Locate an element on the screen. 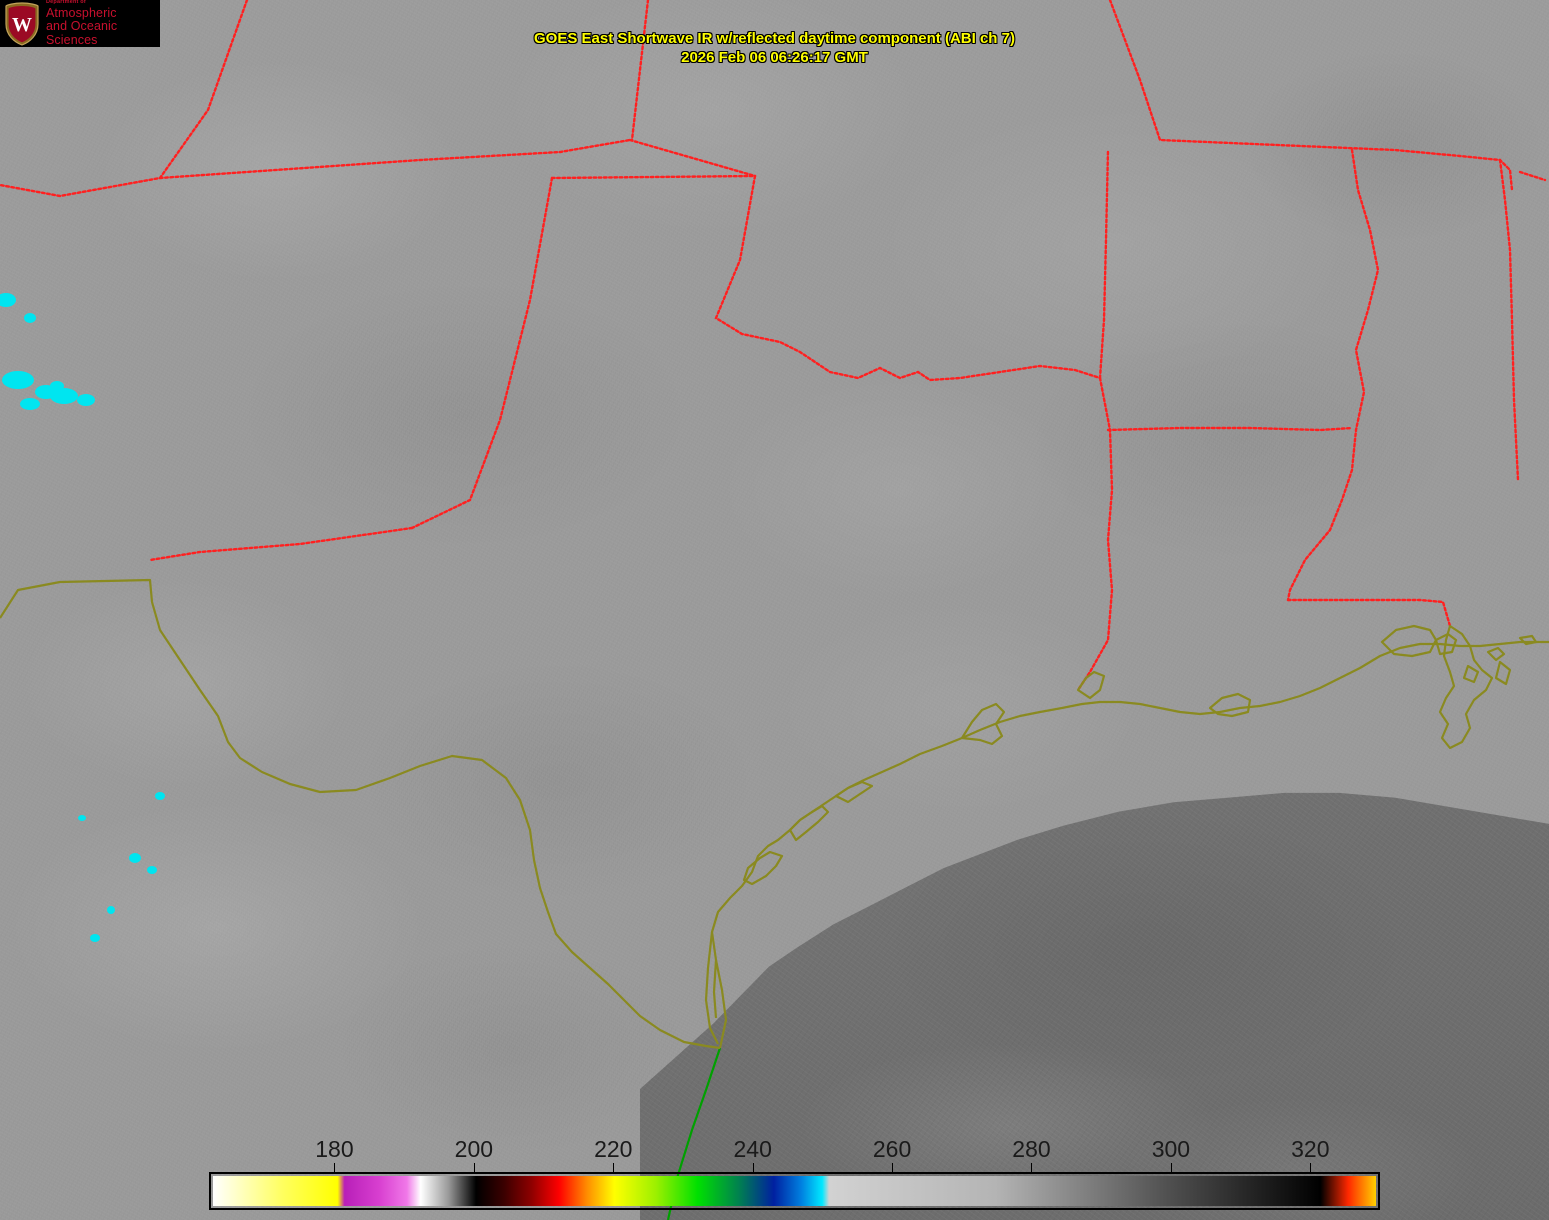 Image resolution: width=1549 pixels, height=1220 pixels. uw-madison-crest: W is located at coordinates (22, 23).